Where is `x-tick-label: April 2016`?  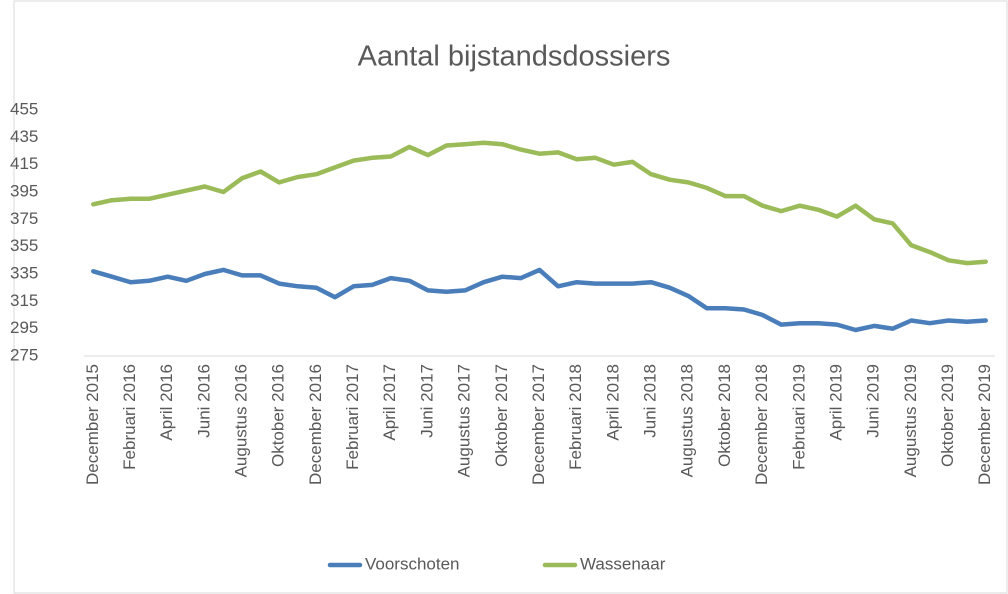
x-tick-label: April 2016 is located at coordinates (166, 402).